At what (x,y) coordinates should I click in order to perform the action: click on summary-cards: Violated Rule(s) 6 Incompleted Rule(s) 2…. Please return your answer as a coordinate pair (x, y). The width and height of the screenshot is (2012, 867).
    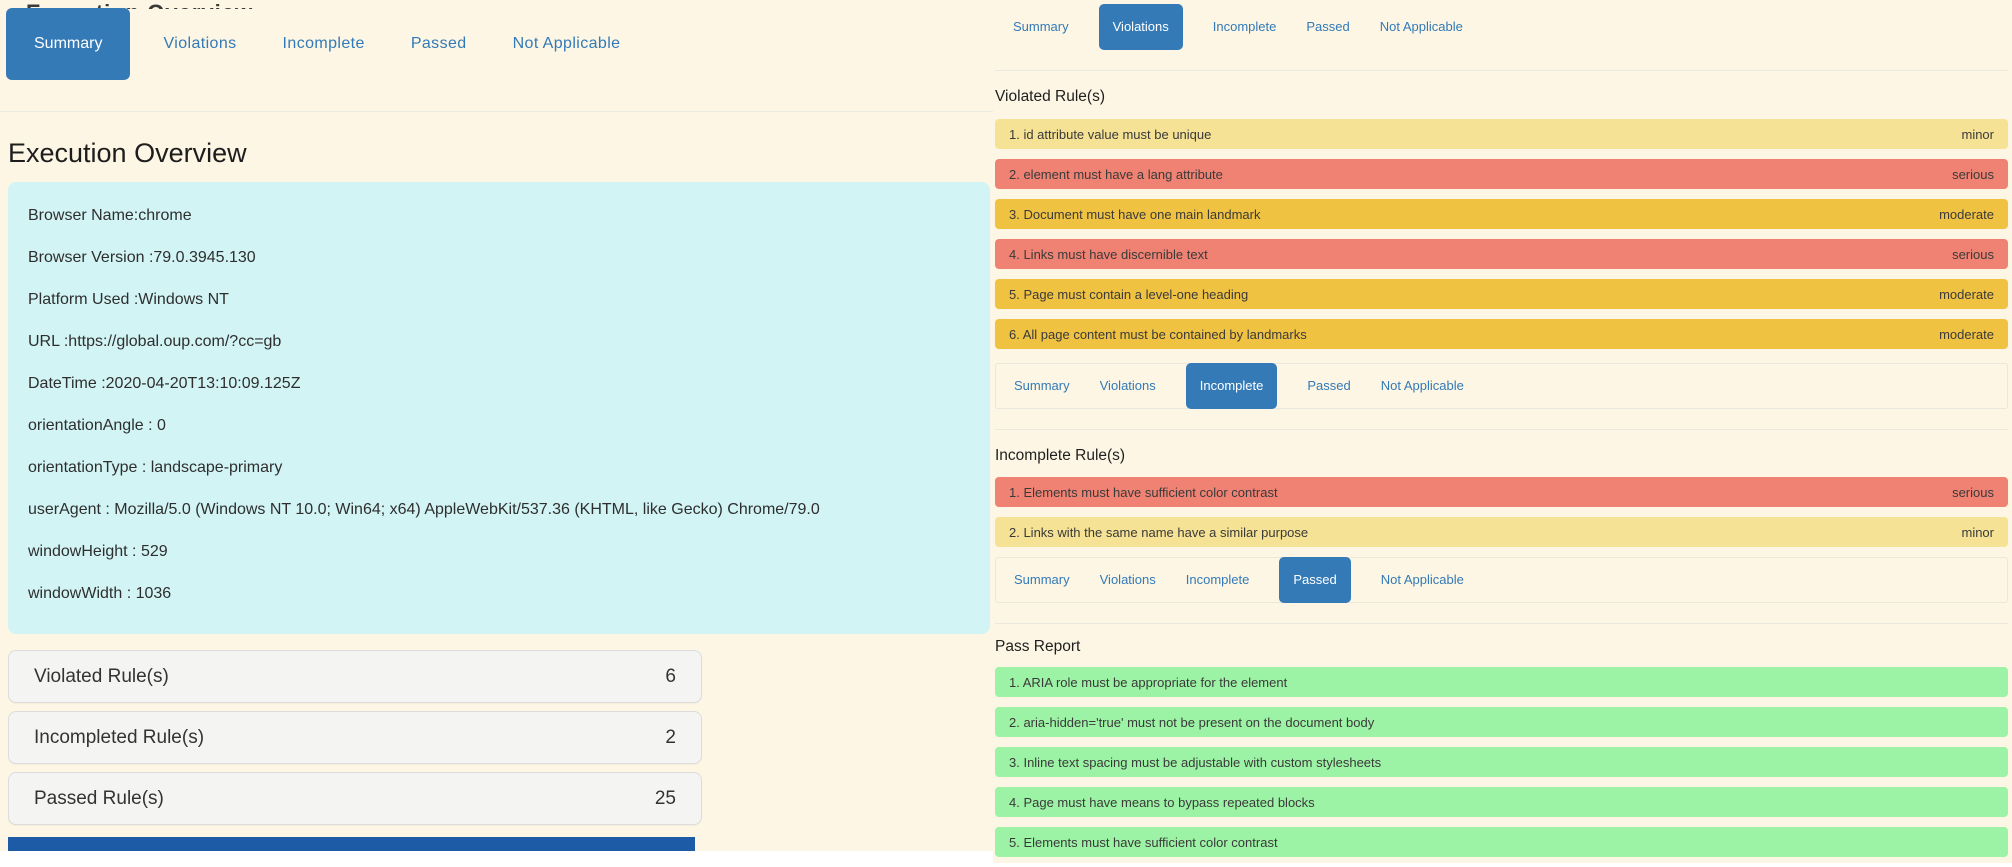
    Looking at the image, I should click on (355, 737).